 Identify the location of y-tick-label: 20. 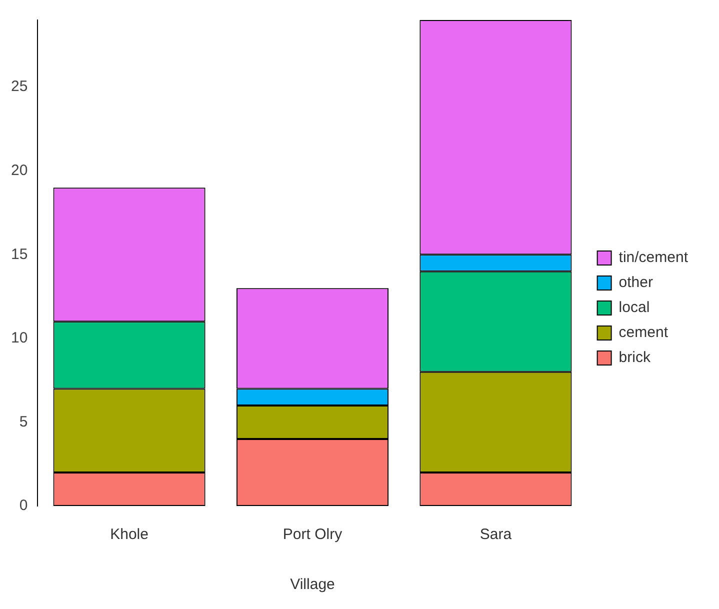
(19, 170).